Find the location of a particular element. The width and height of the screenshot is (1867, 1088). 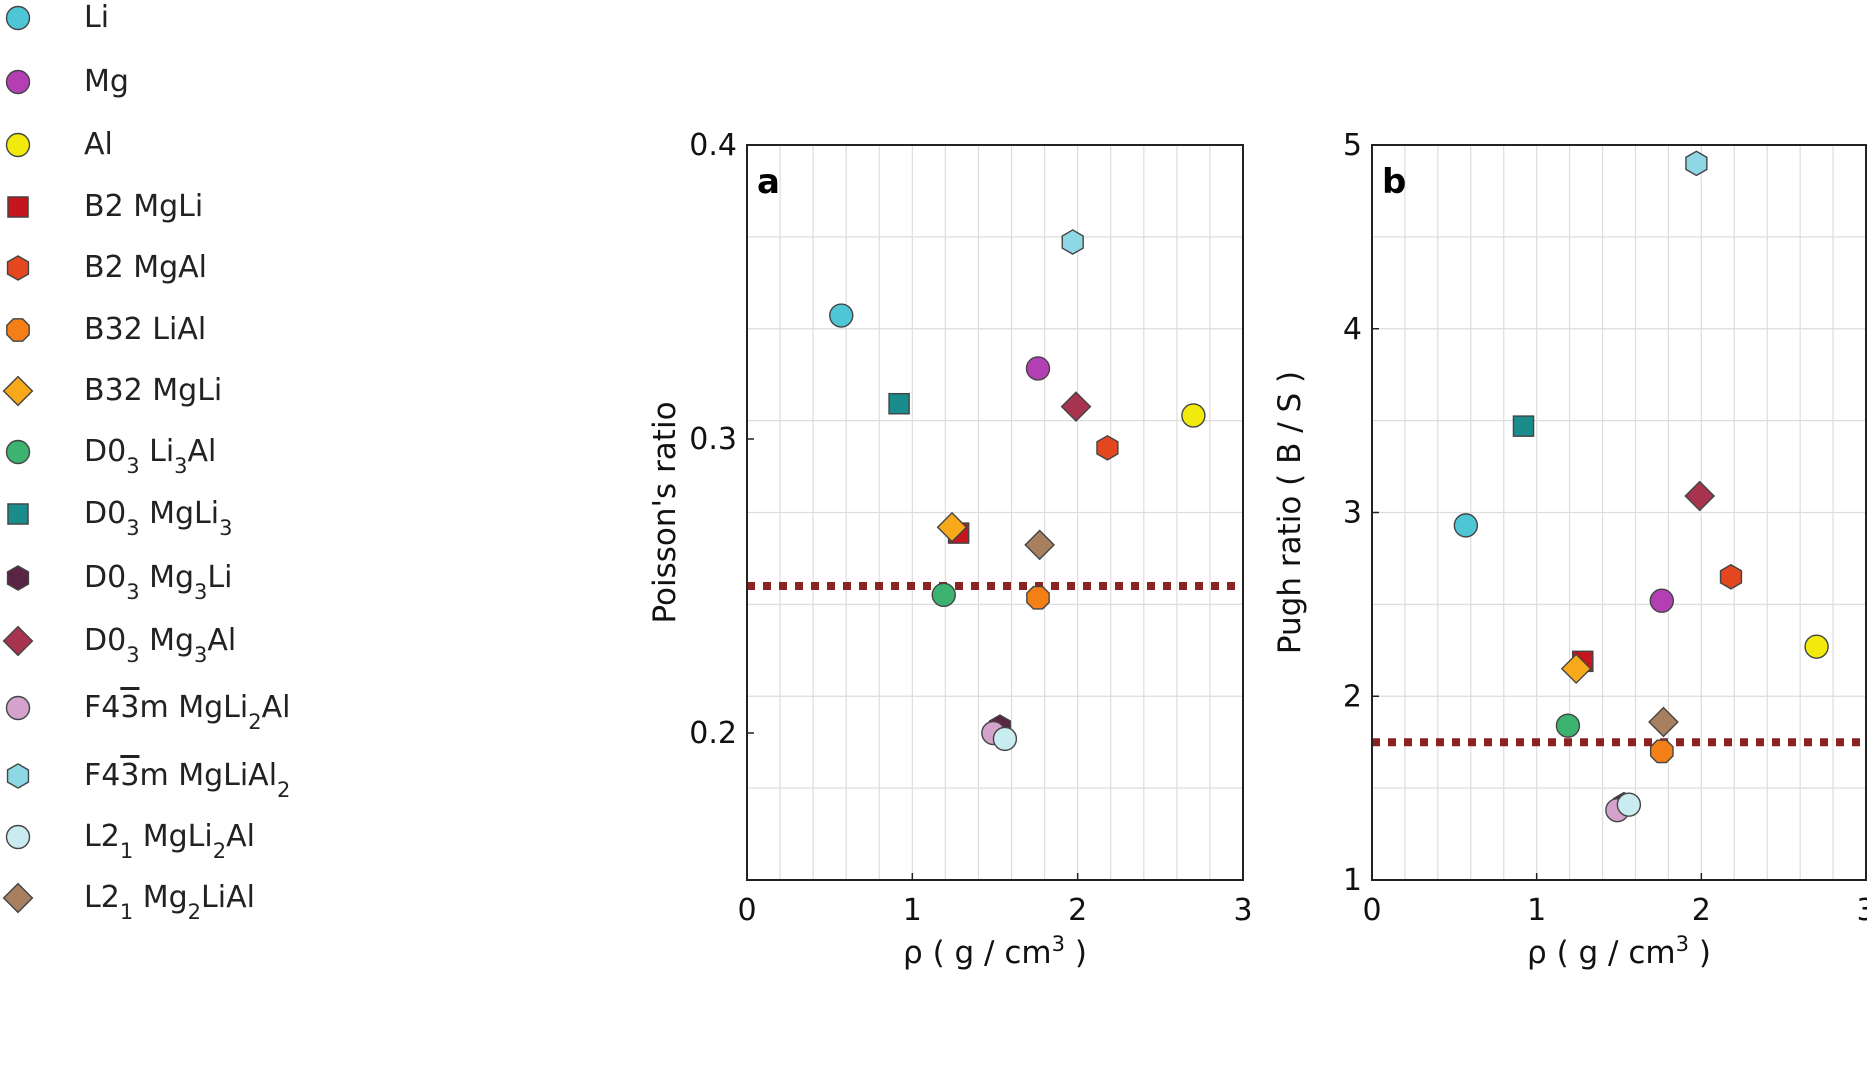

legend-marker-b2-mgli is located at coordinates (18, 207).